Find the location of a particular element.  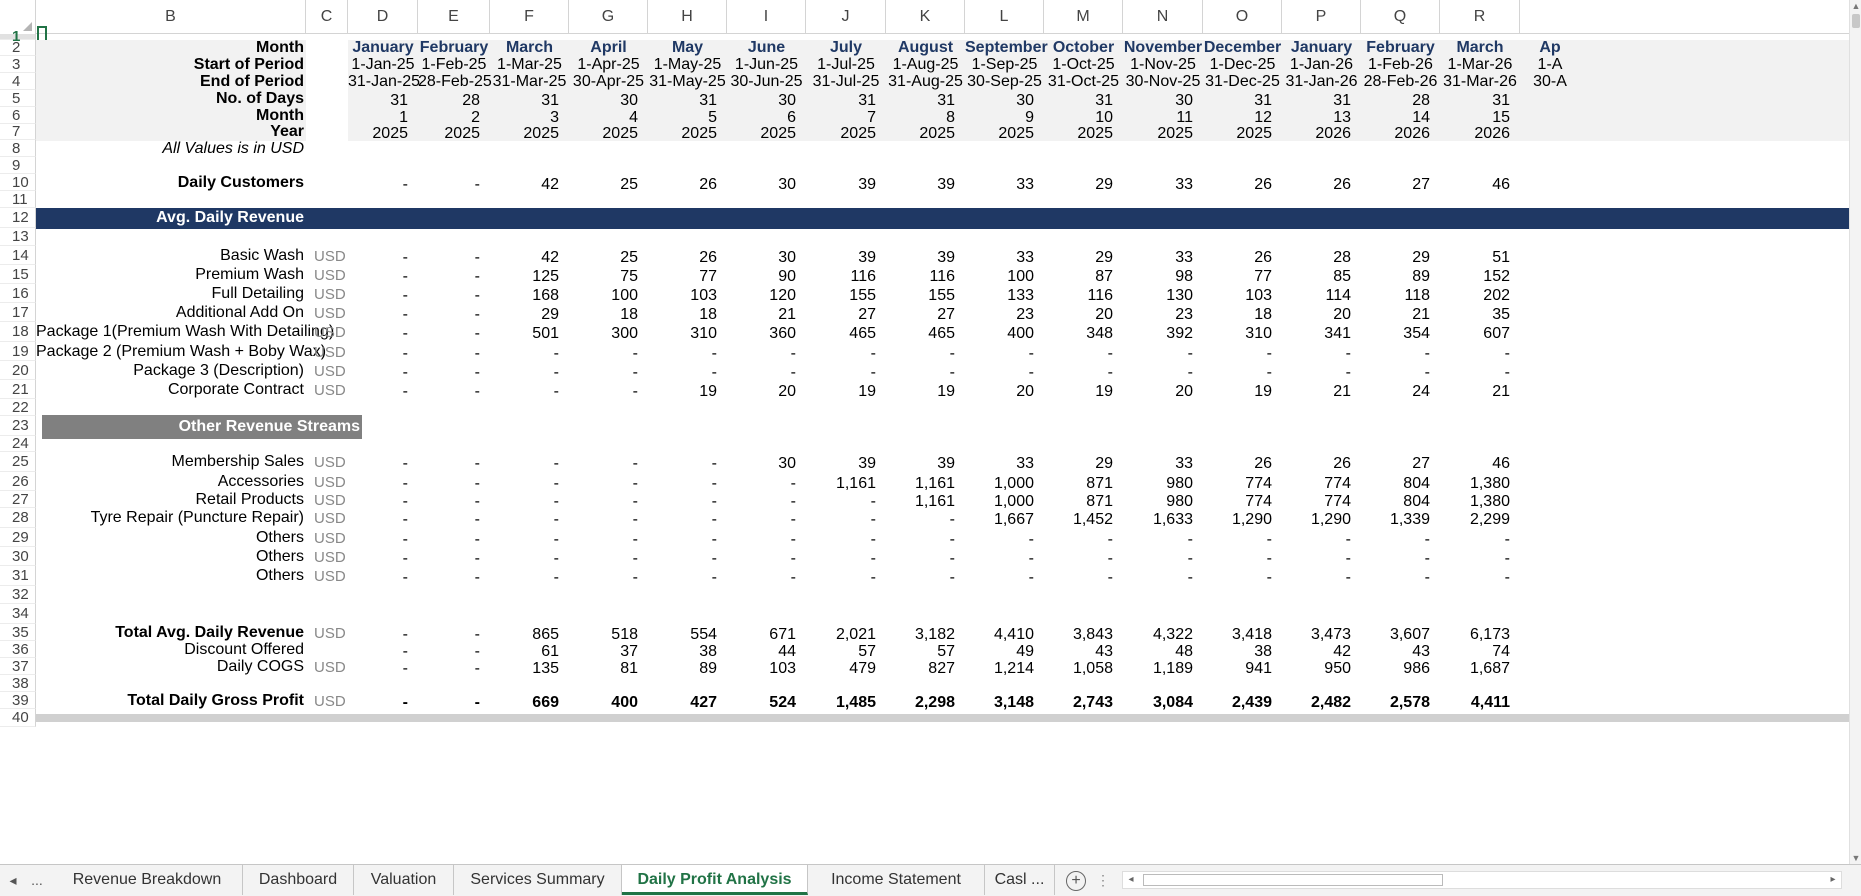

row-header-39: 39 is located at coordinates (18, 700).